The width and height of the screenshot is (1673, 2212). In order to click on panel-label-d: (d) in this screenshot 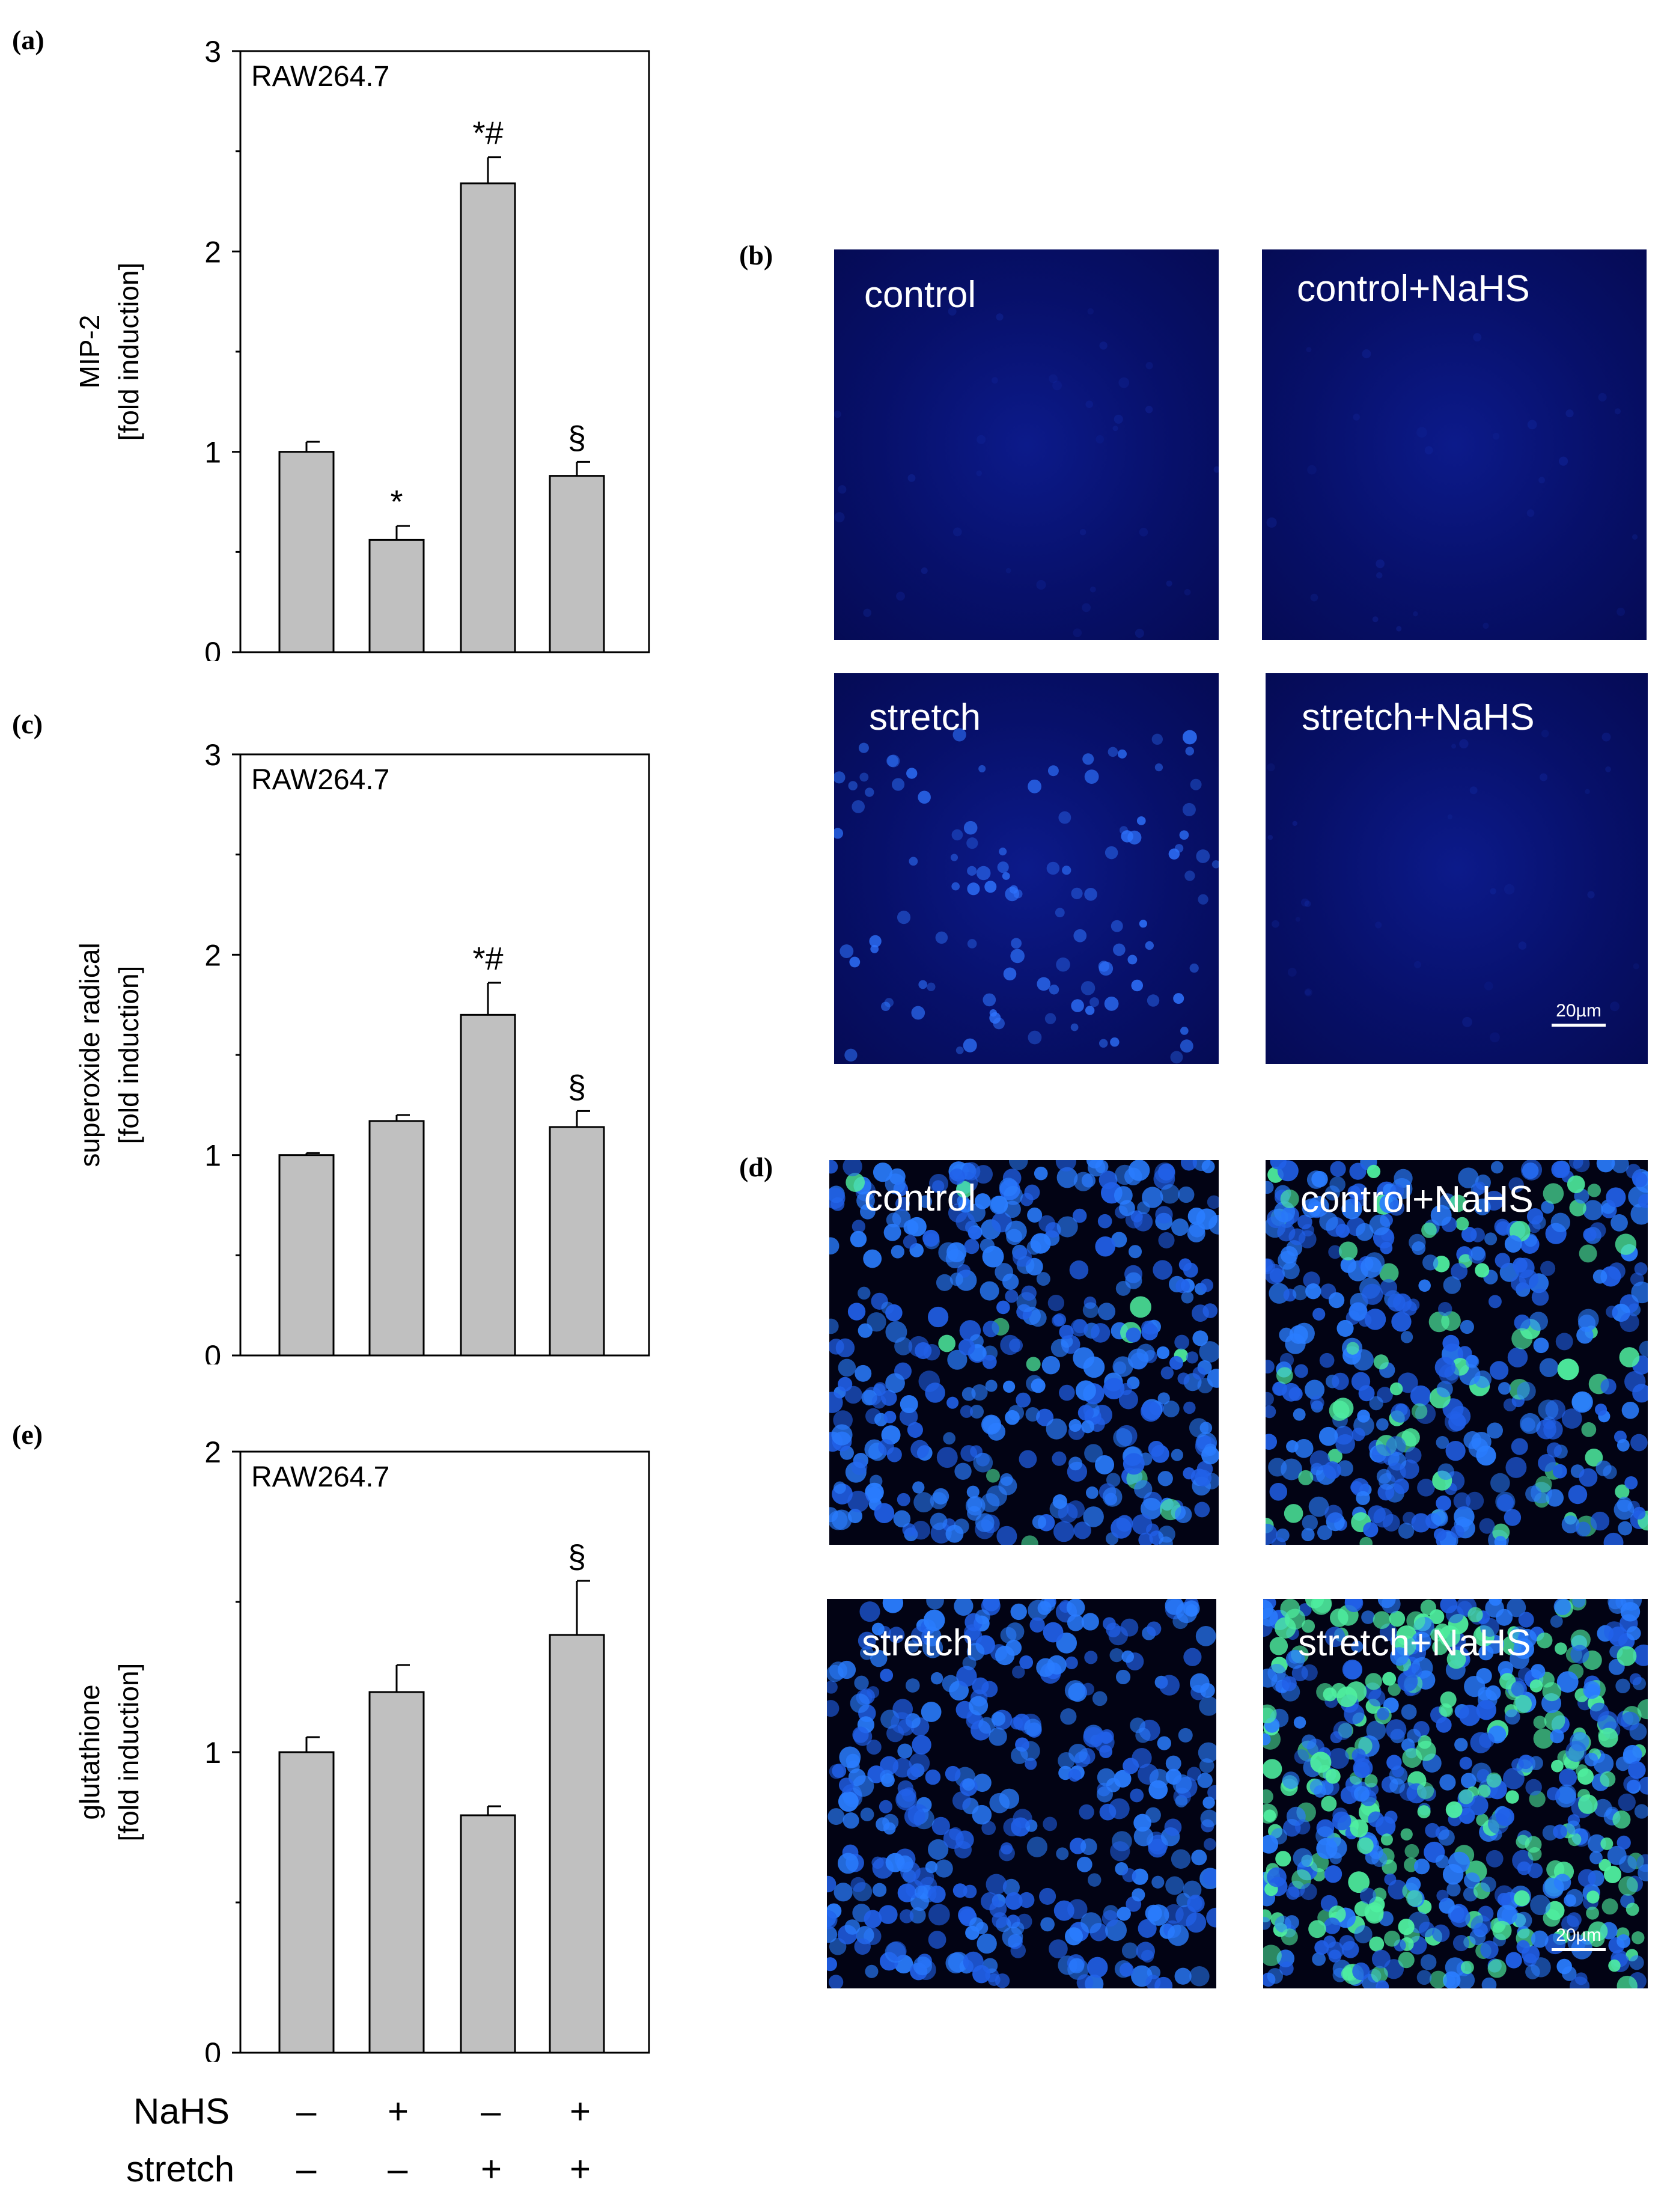, I will do `click(756, 1167)`.